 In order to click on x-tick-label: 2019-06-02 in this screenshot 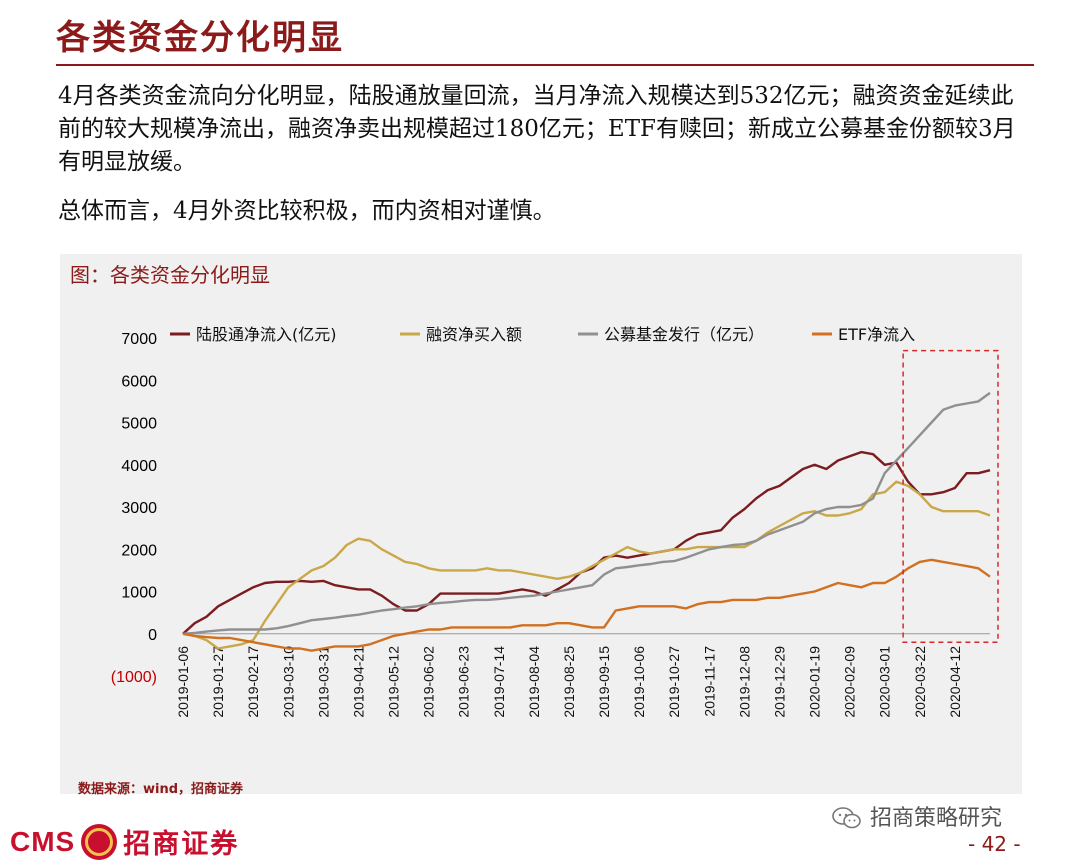, I will do `click(429, 682)`.